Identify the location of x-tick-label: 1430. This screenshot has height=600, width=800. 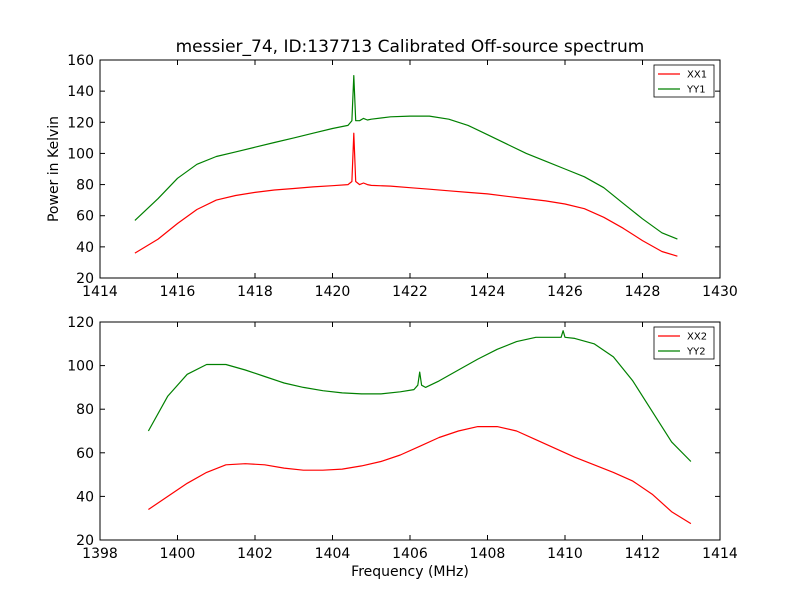
(720, 292).